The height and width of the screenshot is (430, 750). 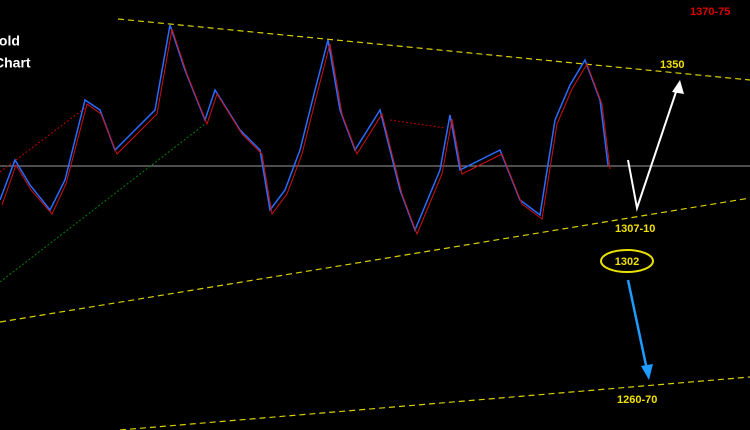 I want to click on label-top-right: 1370-75, so click(x=710, y=12).